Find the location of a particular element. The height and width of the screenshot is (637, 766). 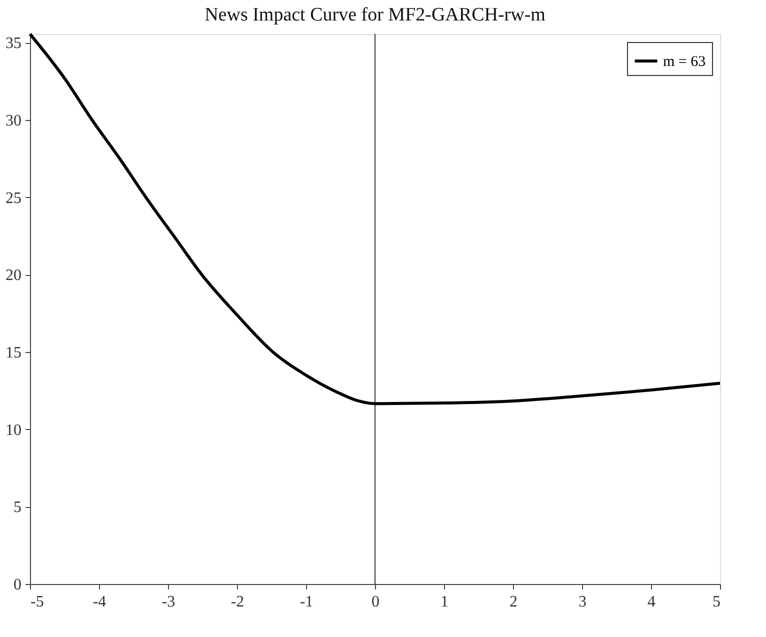

x-tick-label: 5 is located at coordinates (716, 602).